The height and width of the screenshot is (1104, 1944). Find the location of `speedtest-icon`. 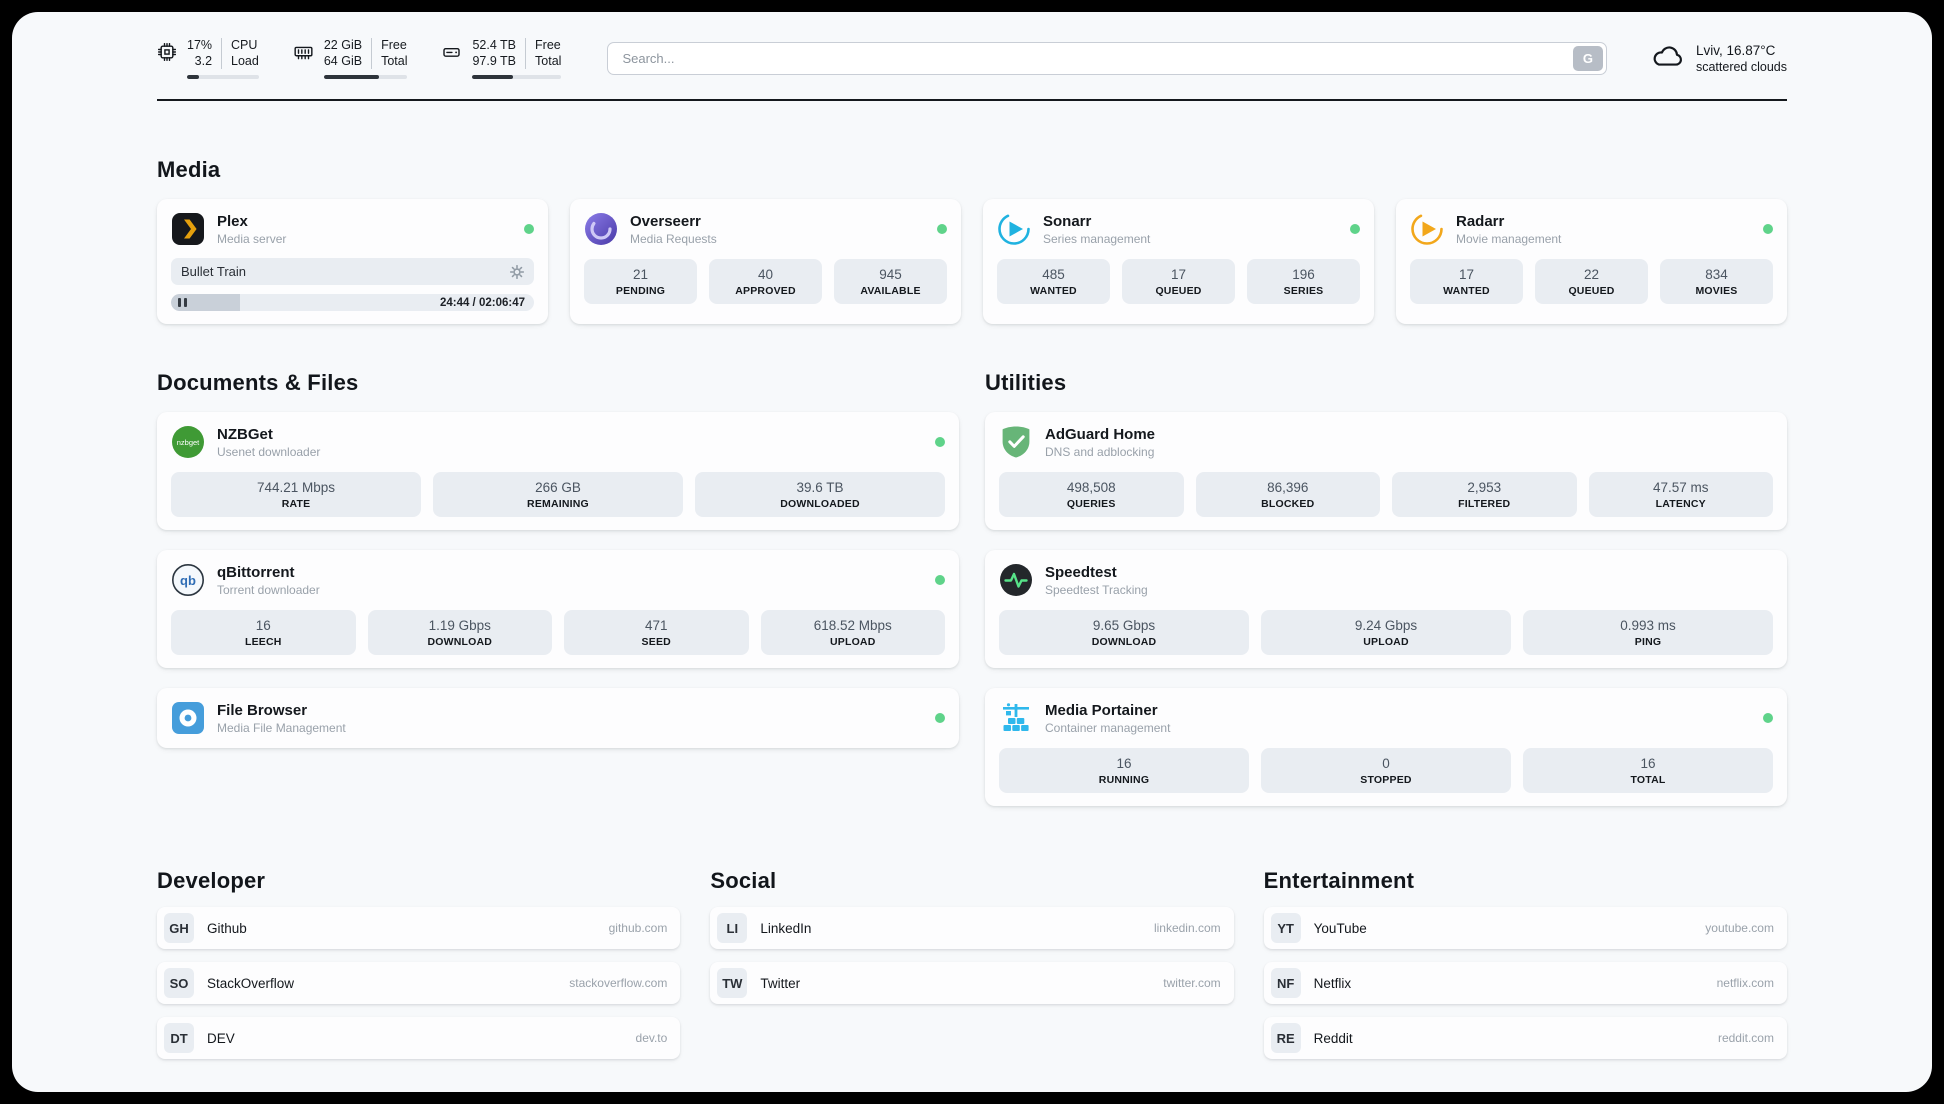

speedtest-icon is located at coordinates (1016, 580).